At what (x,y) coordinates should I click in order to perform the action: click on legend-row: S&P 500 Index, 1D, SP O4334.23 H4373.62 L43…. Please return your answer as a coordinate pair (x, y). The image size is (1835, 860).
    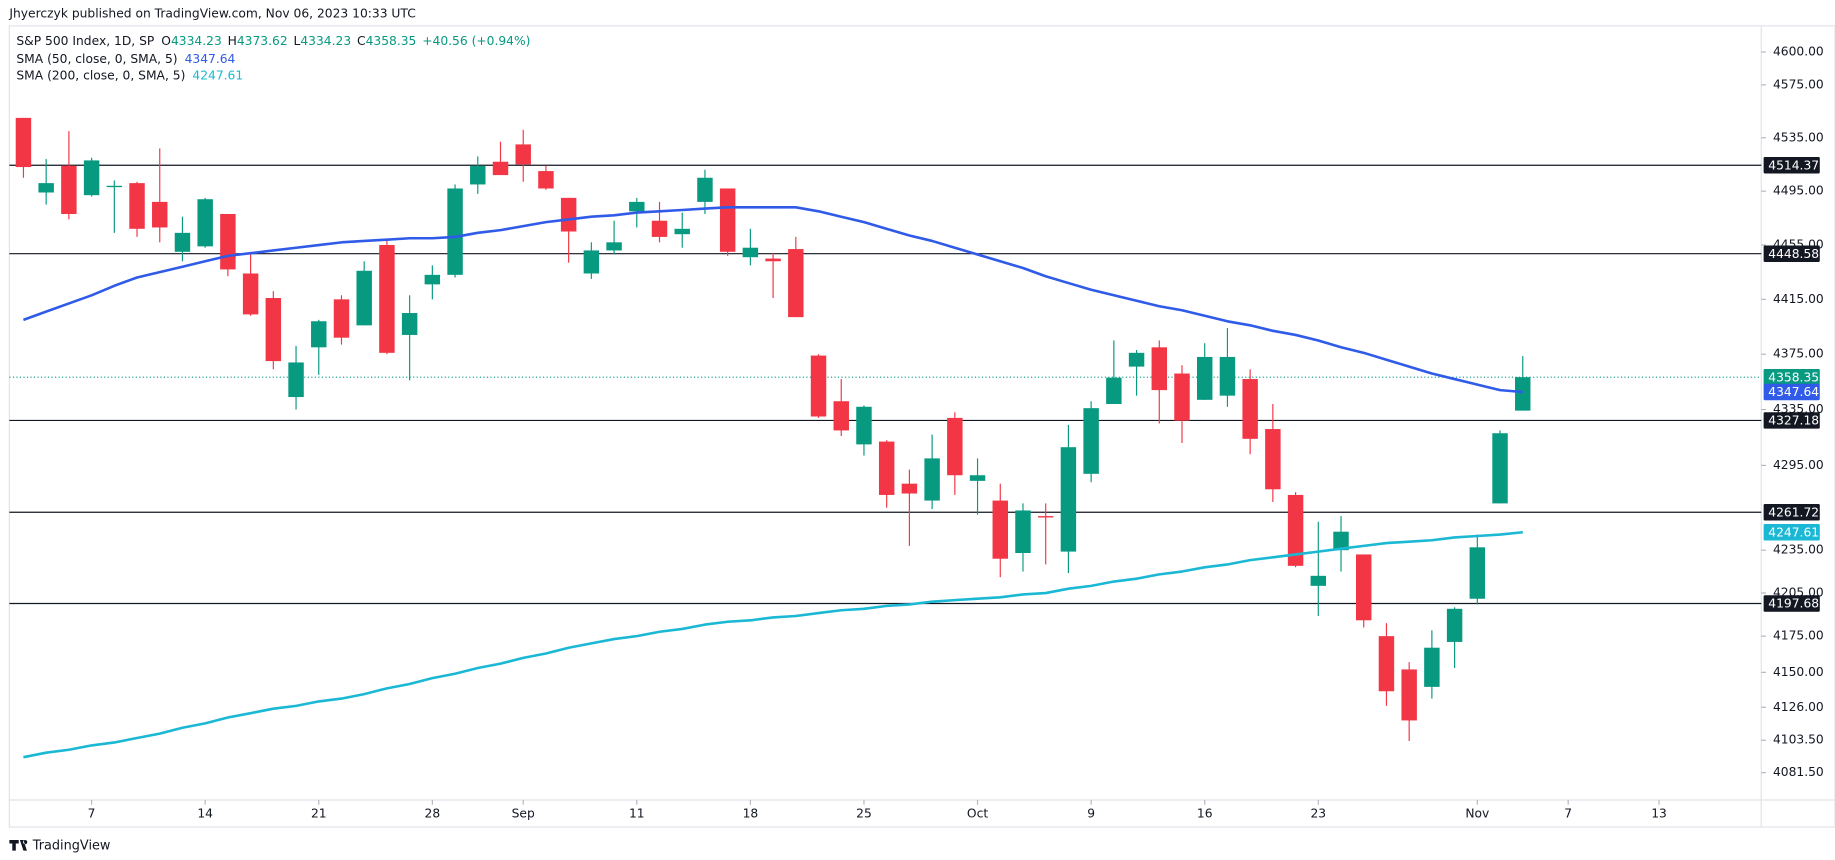
    Looking at the image, I should click on (273, 41).